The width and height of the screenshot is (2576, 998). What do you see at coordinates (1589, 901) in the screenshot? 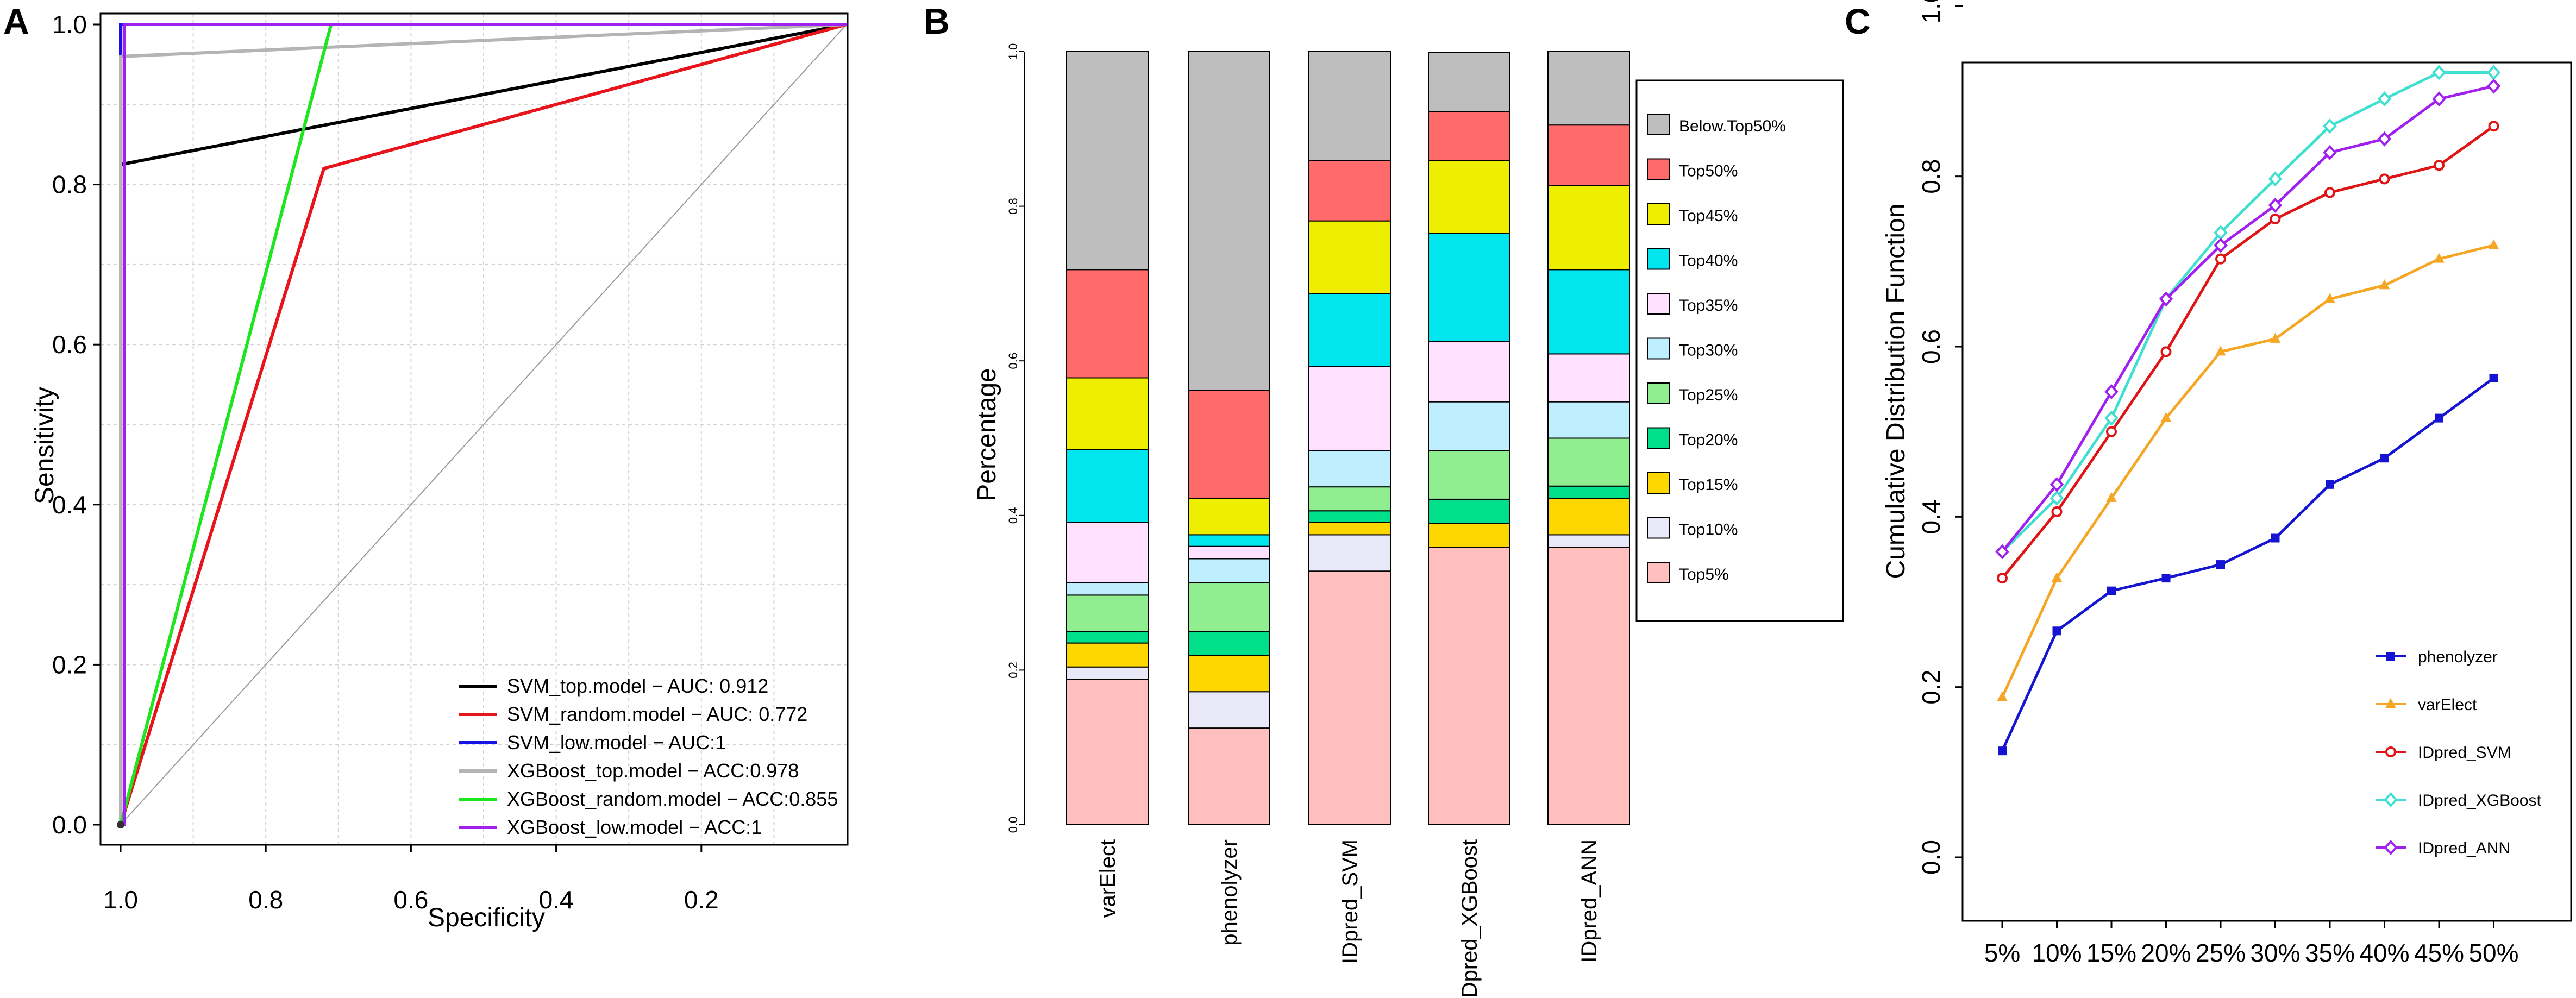
I see `category-label-idpred-ann: IDpred_ANN` at bounding box center [1589, 901].